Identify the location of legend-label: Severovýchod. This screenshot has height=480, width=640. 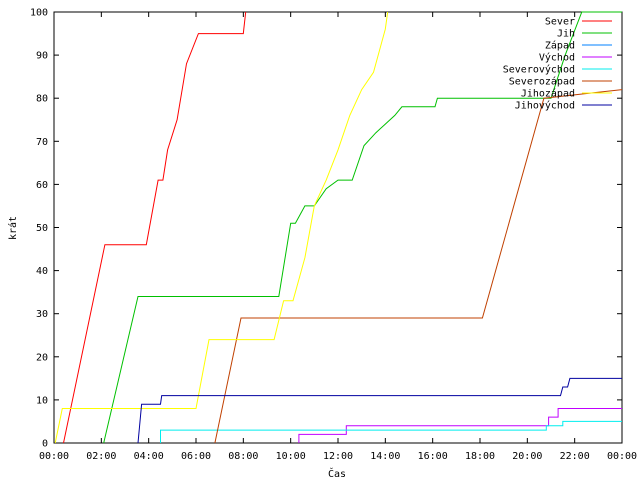
(539, 70).